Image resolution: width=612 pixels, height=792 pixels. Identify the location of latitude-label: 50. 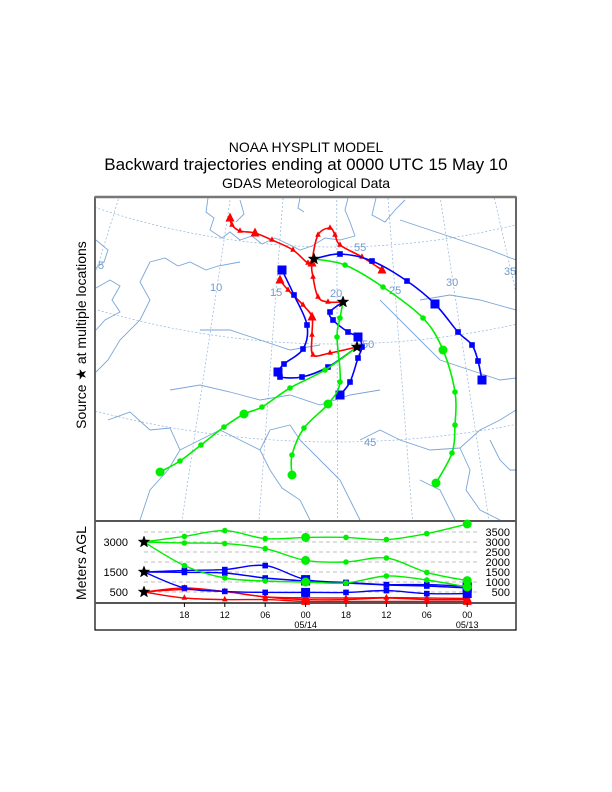
(368, 345).